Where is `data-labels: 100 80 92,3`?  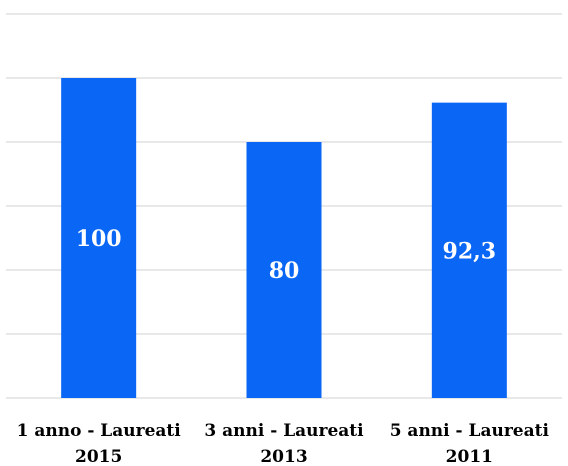
data-labels: 100 80 92,3 is located at coordinates (286, 255).